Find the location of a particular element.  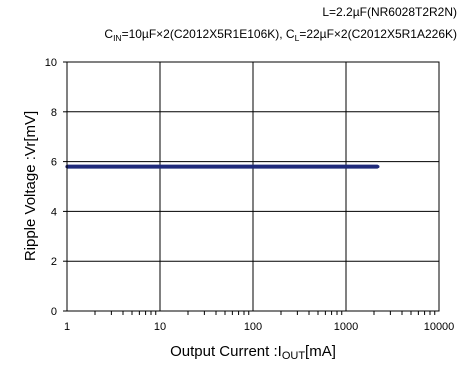

x-axis-label: Output Current :IOUT[mA] is located at coordinates (253, 352).